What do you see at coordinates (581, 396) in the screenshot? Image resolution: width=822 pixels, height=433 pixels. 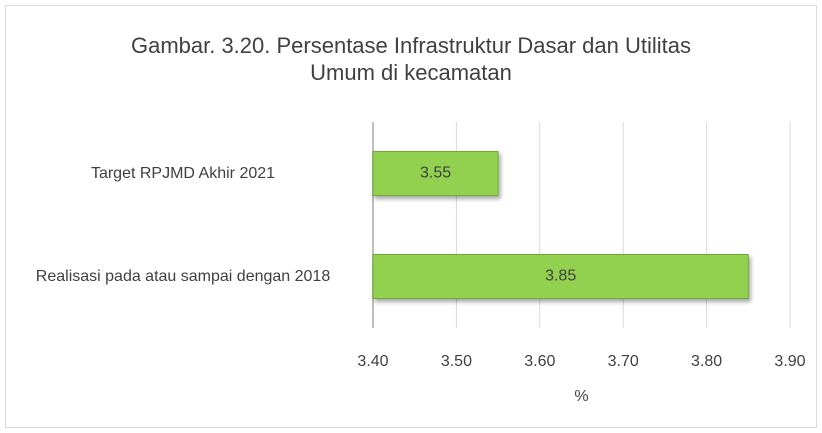 I see `x-axis-label: %` at bounding box center [581, 396].